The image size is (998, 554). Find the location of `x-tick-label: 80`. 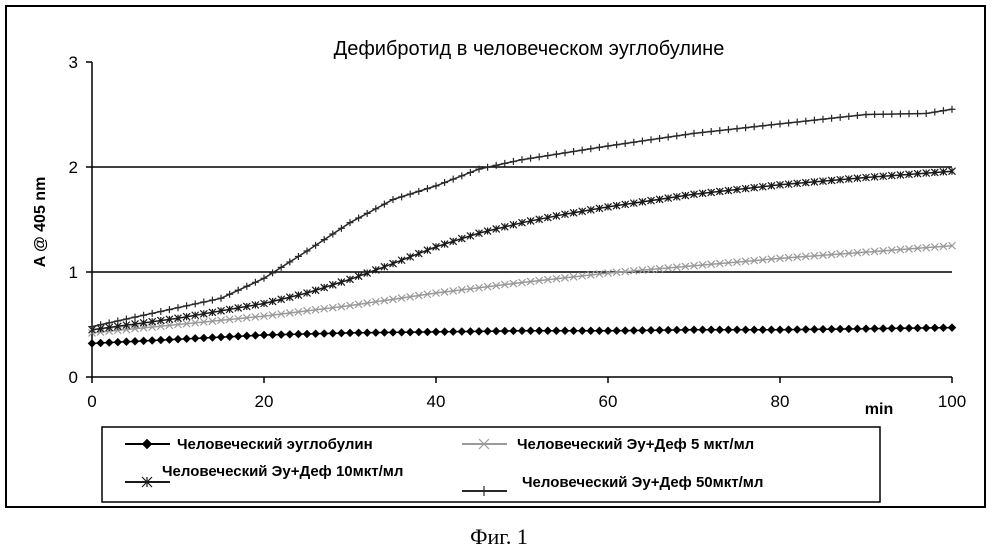

x-tick-label: 80 is located at coordinates (780, 401).